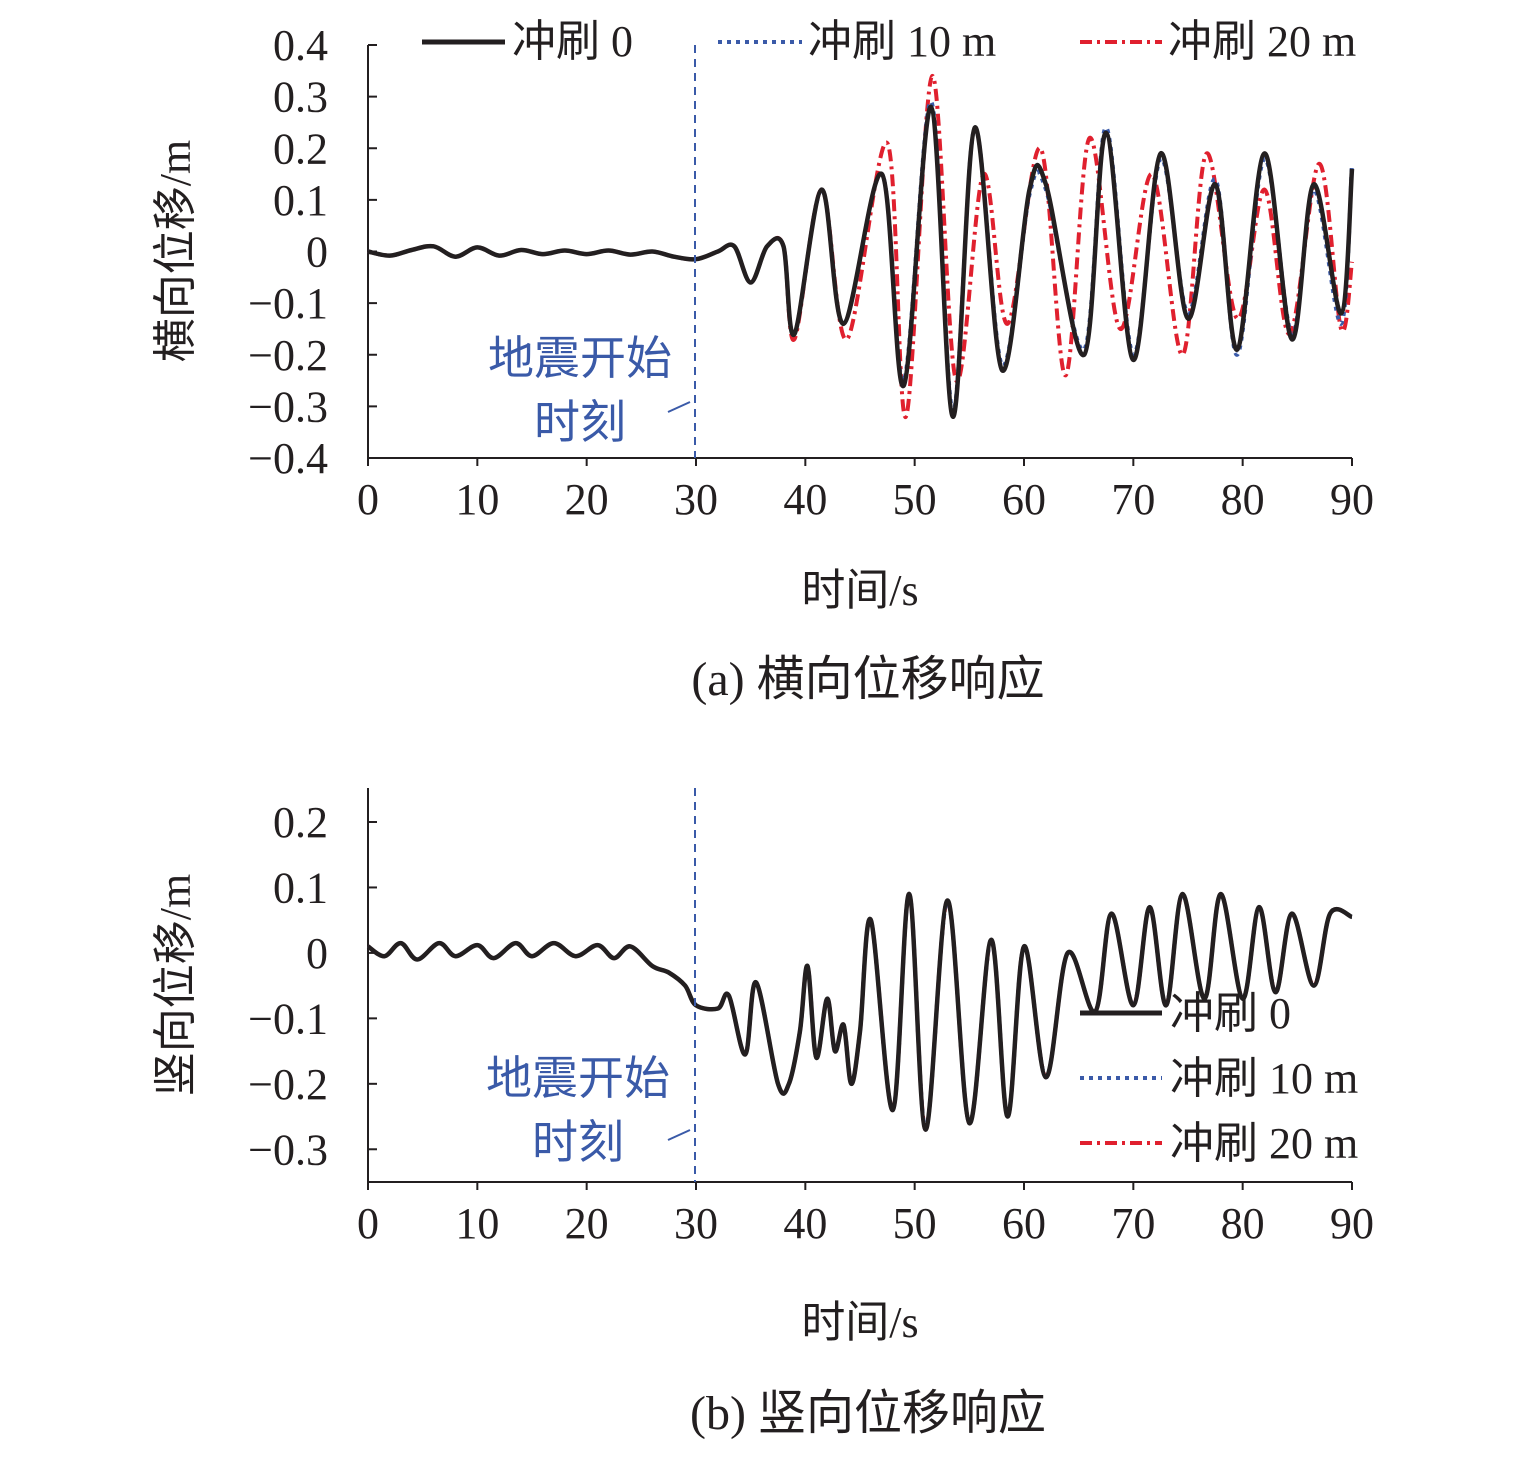  Describe the element at coordinates (915, 1223) in the screenshot. I see `panel-b-x-tick-label: 50` at that location.